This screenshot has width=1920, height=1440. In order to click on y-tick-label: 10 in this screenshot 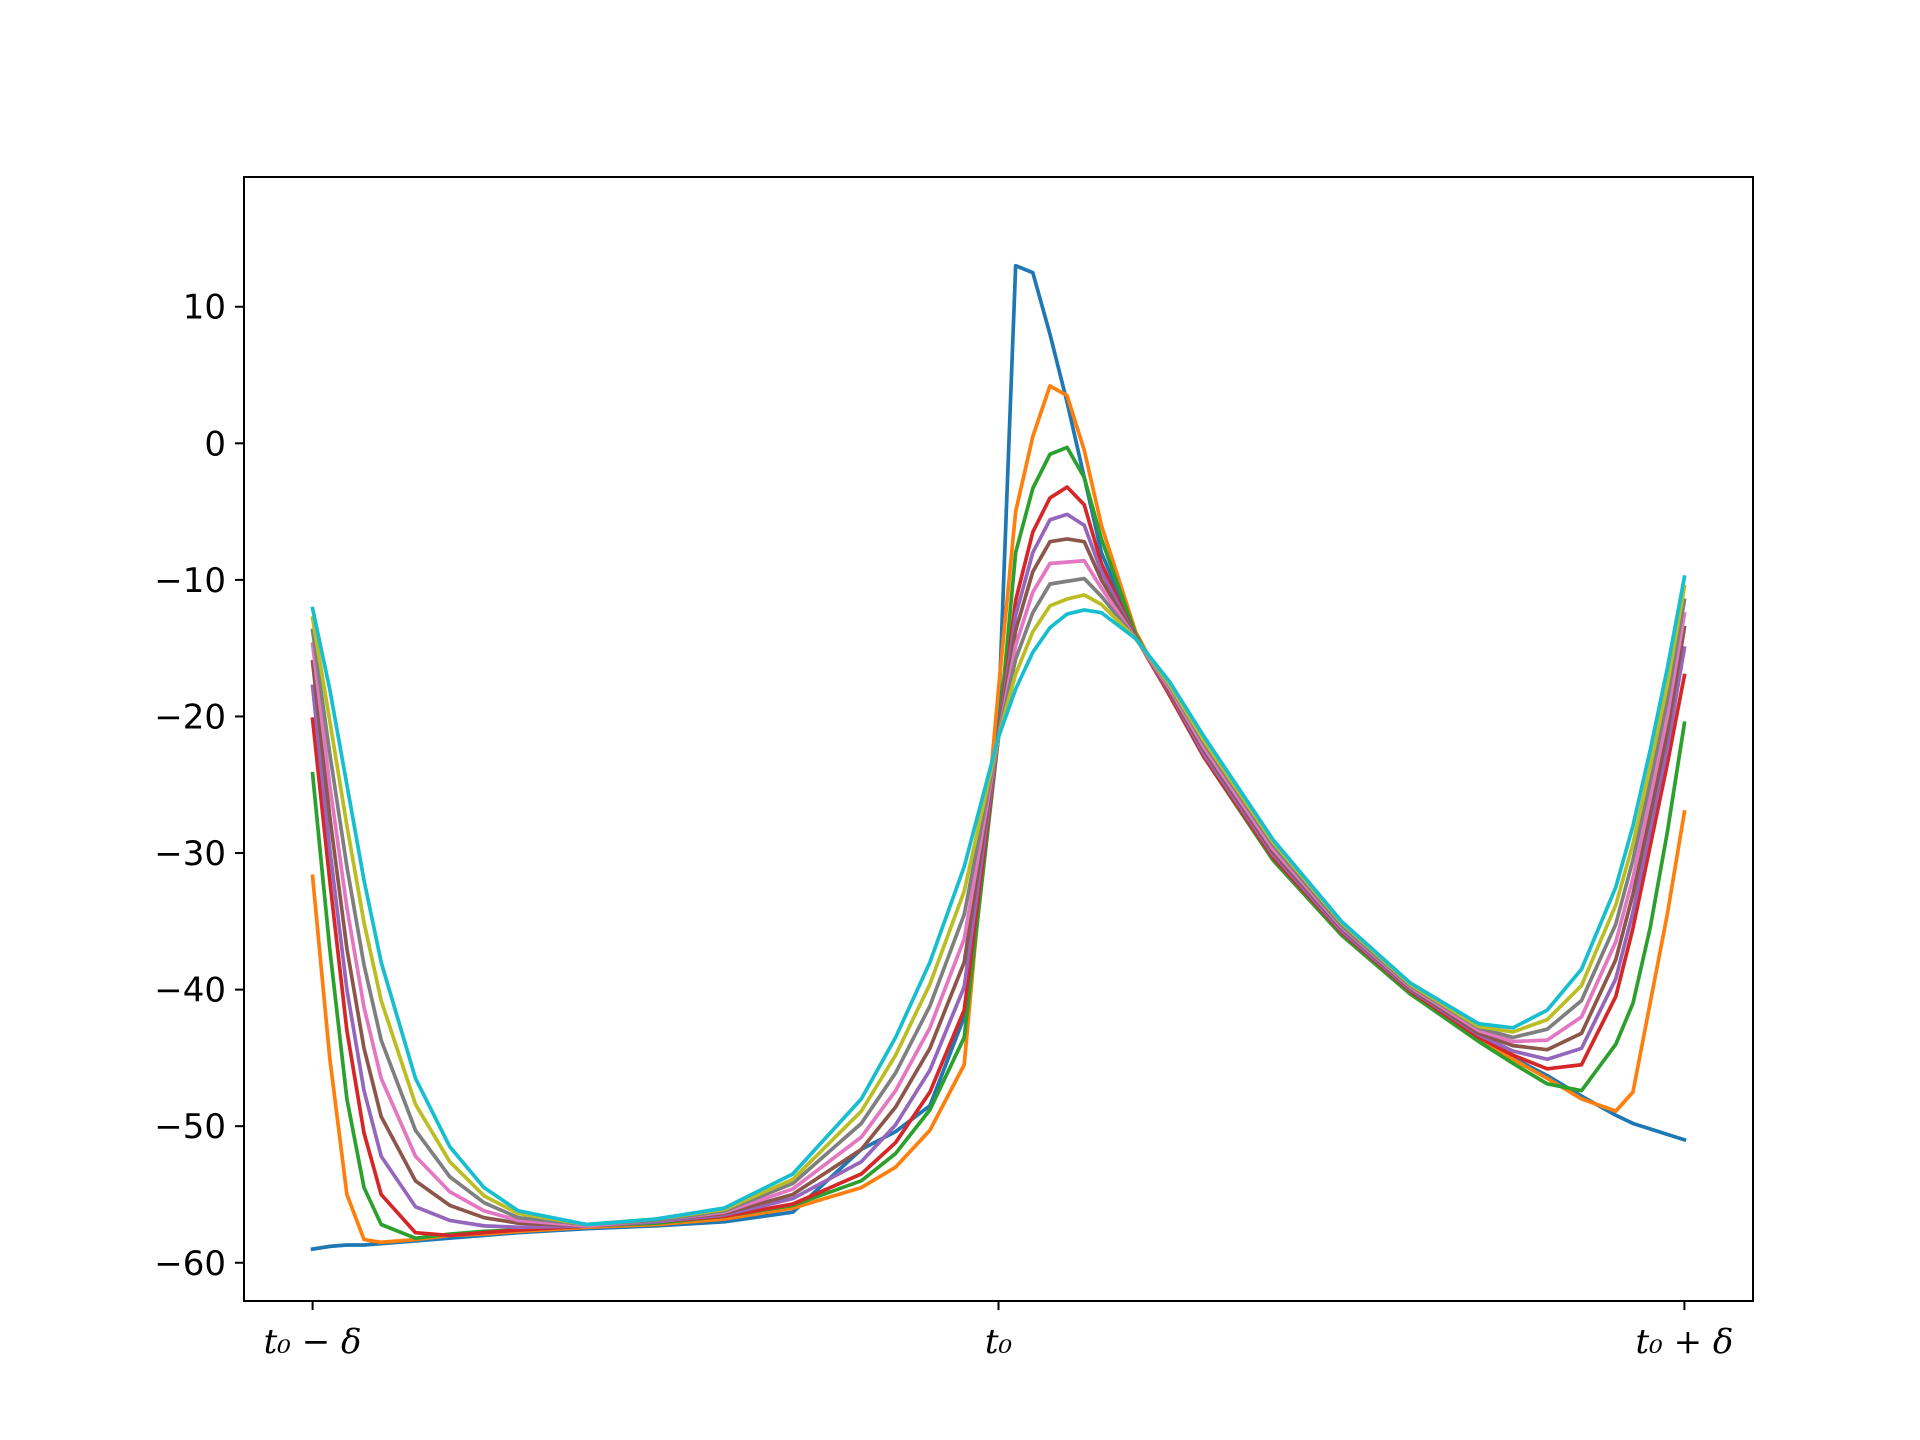, I will do `click(204, 308)`.